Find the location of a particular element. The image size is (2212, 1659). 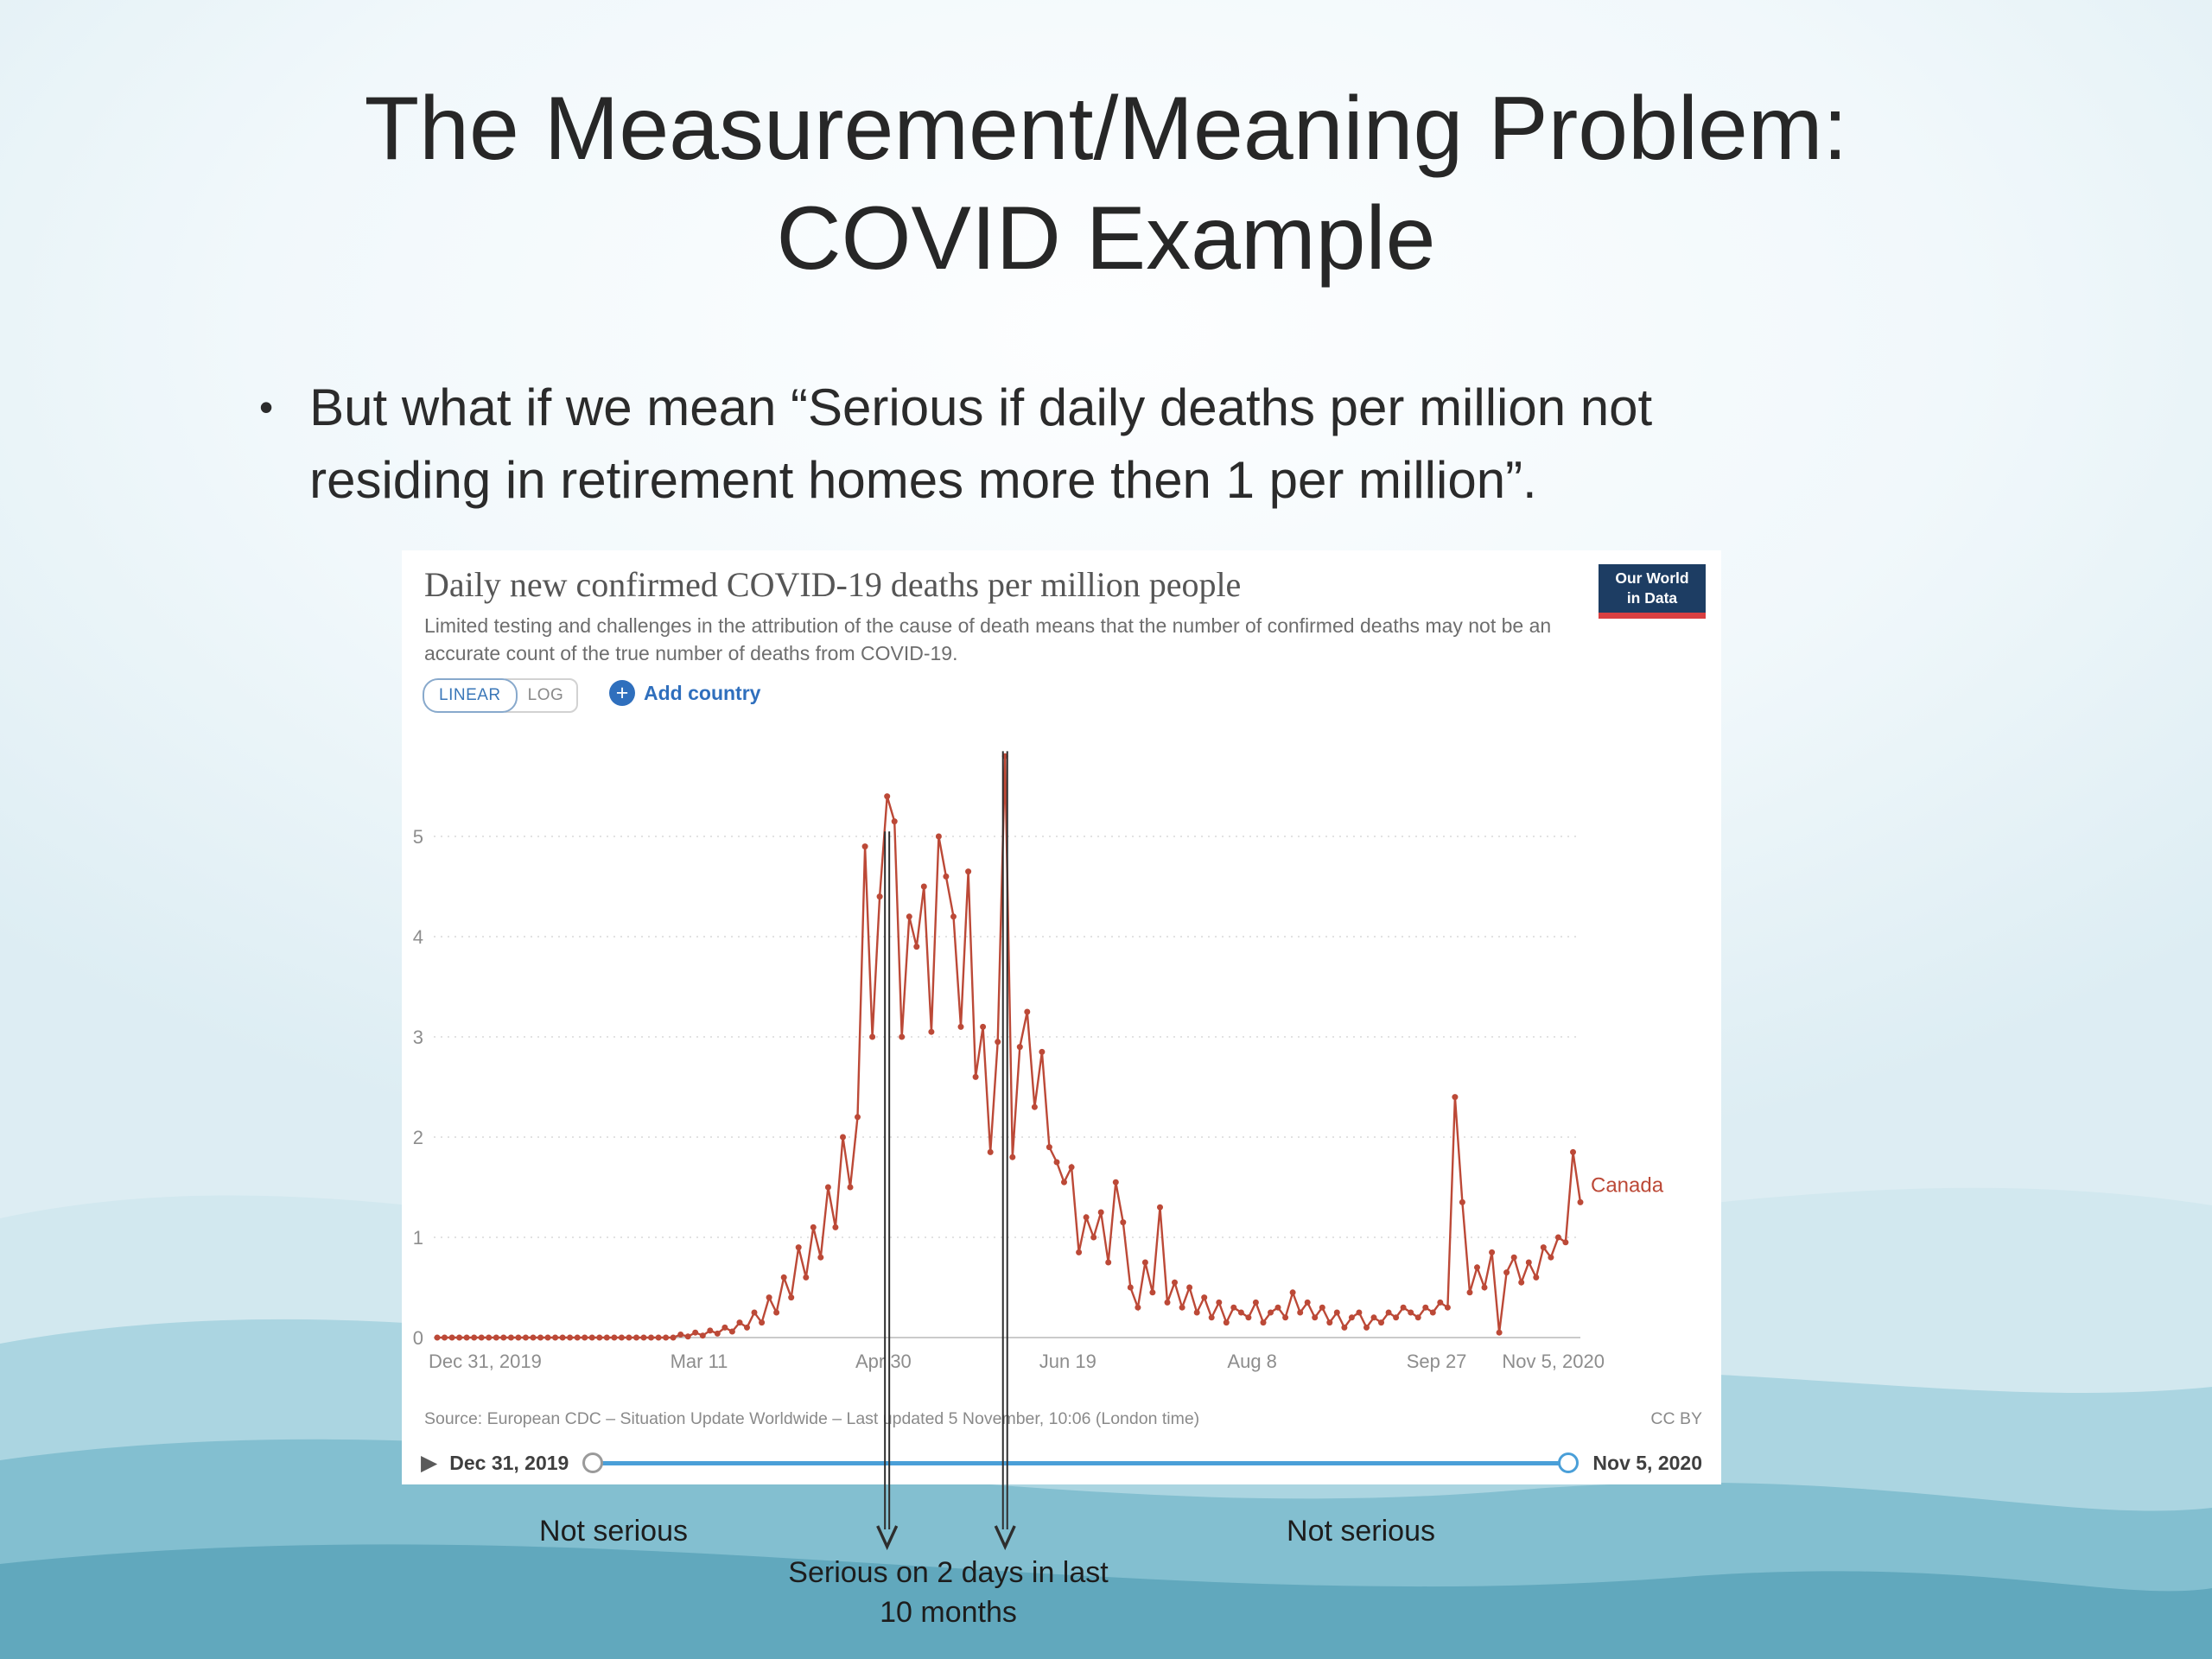

y-axis-tick-label: 4 is located at coordinates (418, 937).